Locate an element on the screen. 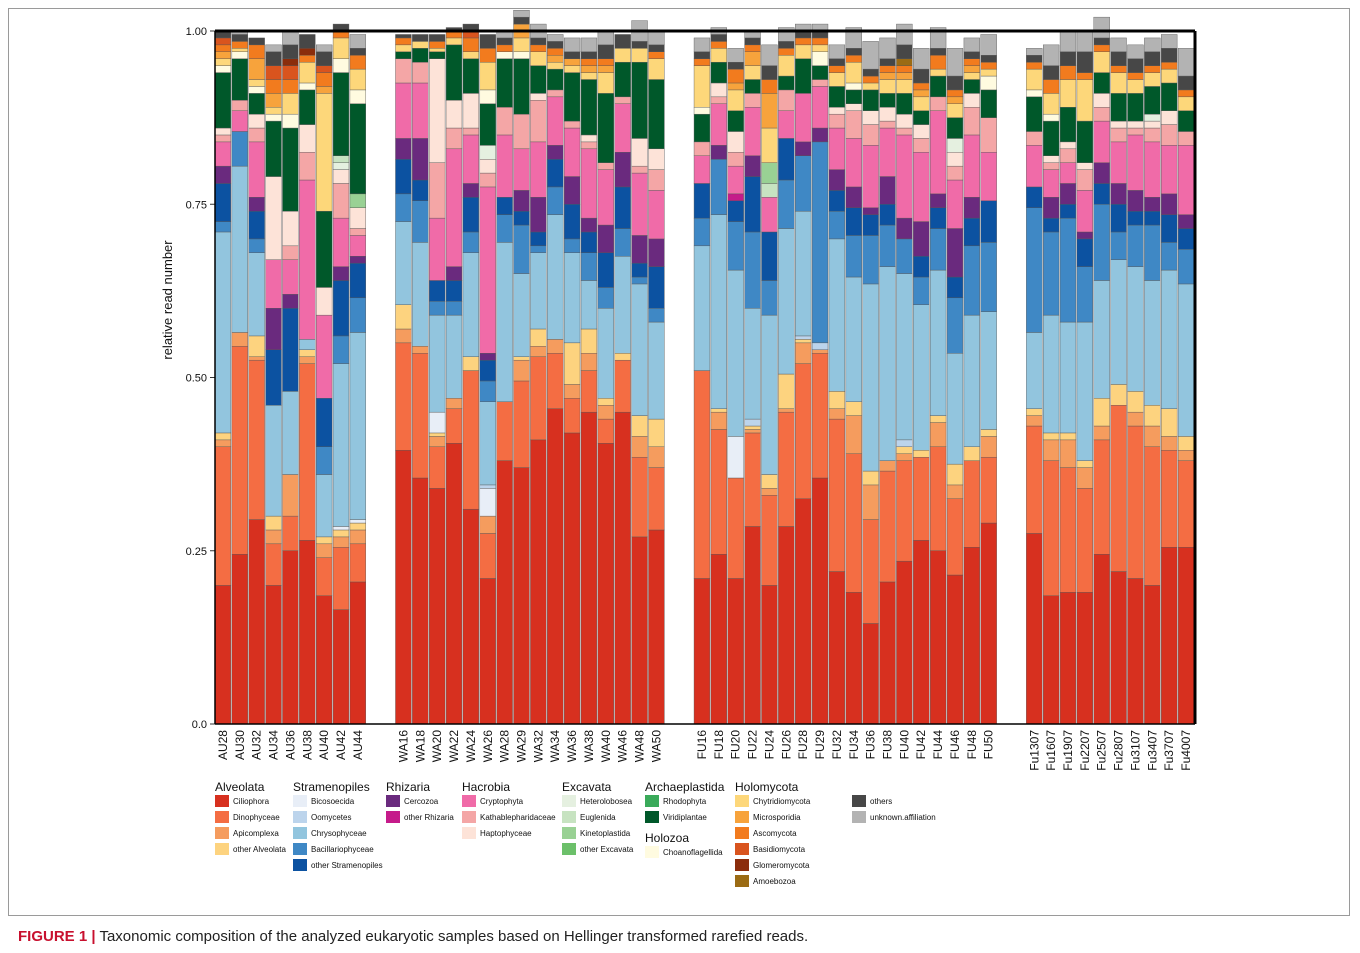  legend-group-title: Holozoa is located at coordinates (667, 838).